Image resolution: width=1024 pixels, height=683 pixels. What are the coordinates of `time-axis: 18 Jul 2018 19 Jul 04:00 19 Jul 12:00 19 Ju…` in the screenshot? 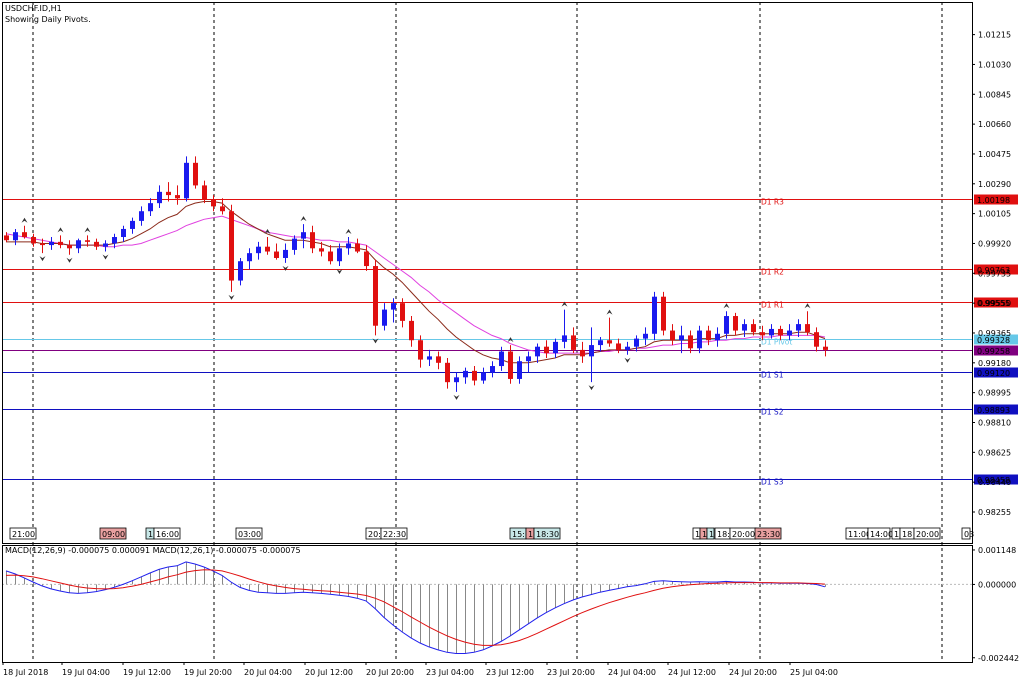 It's located at (420, 669).